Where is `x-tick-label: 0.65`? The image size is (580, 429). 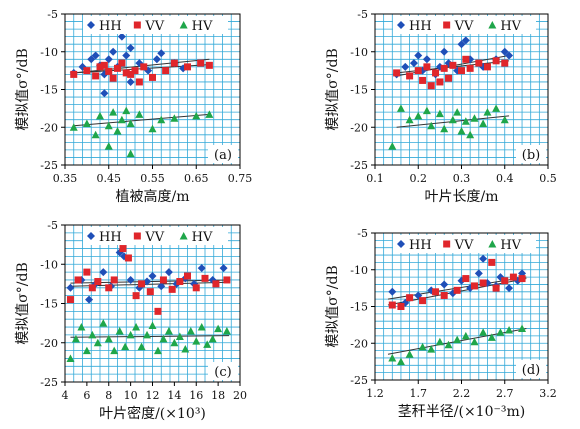 x-tick-label: 0.65 is located at coordinates (196, 178).